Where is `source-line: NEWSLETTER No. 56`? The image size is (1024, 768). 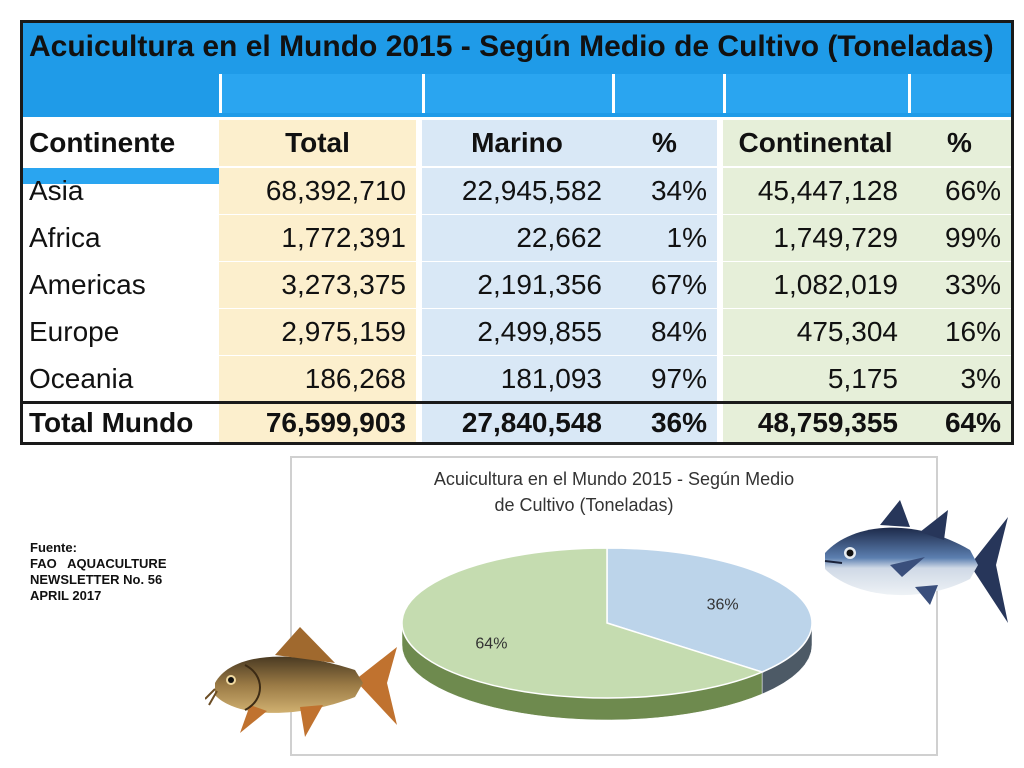 source-line: NEWSLETTER No. 56 is located at coordinates (96, 579).